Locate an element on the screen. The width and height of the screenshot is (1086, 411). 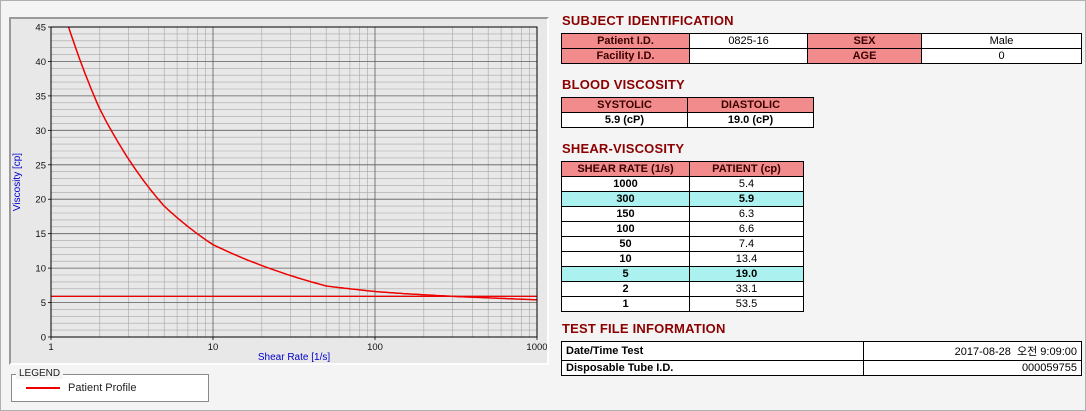
patient-viscosity-cell: 7.4 is located at coordinates (746, 244).